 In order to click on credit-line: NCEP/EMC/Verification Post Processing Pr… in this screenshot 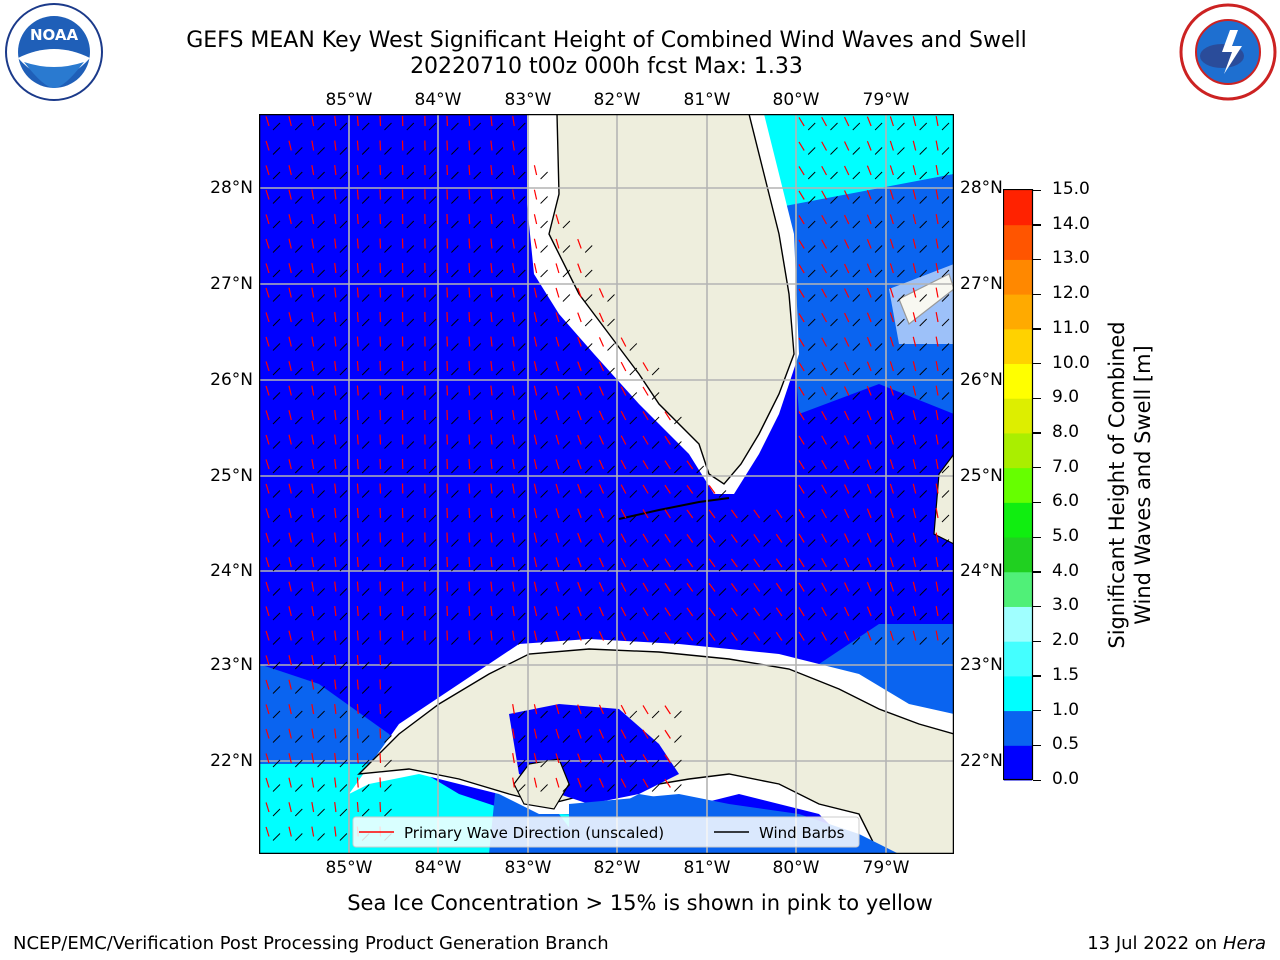, I will do `click(311, 943)`.